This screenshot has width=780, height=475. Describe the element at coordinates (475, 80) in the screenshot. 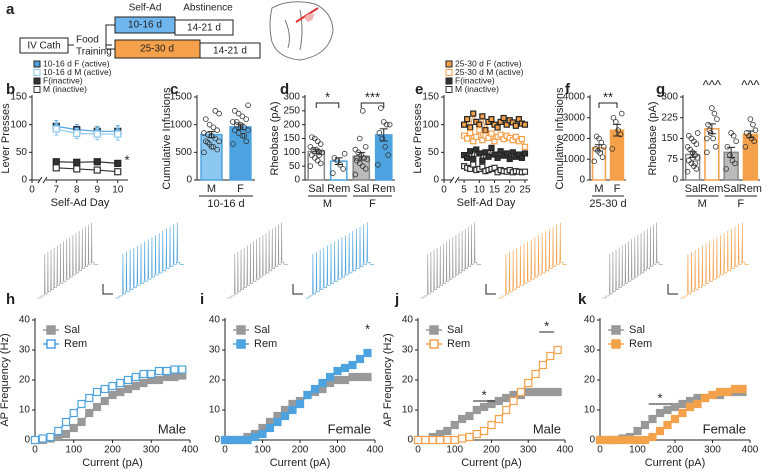

I see `legend-label: F(inactive)` at that location.